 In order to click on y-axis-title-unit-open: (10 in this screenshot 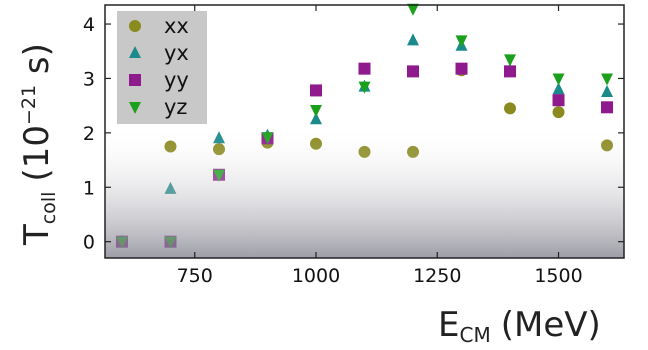, I will do `click(37, 153)`.